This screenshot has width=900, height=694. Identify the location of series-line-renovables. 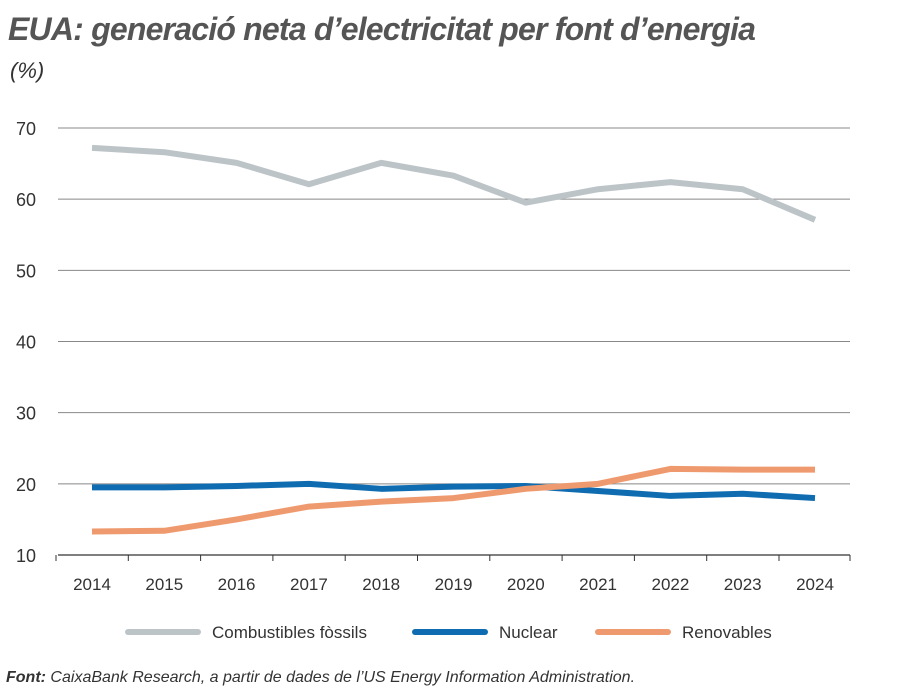
(453, 500).